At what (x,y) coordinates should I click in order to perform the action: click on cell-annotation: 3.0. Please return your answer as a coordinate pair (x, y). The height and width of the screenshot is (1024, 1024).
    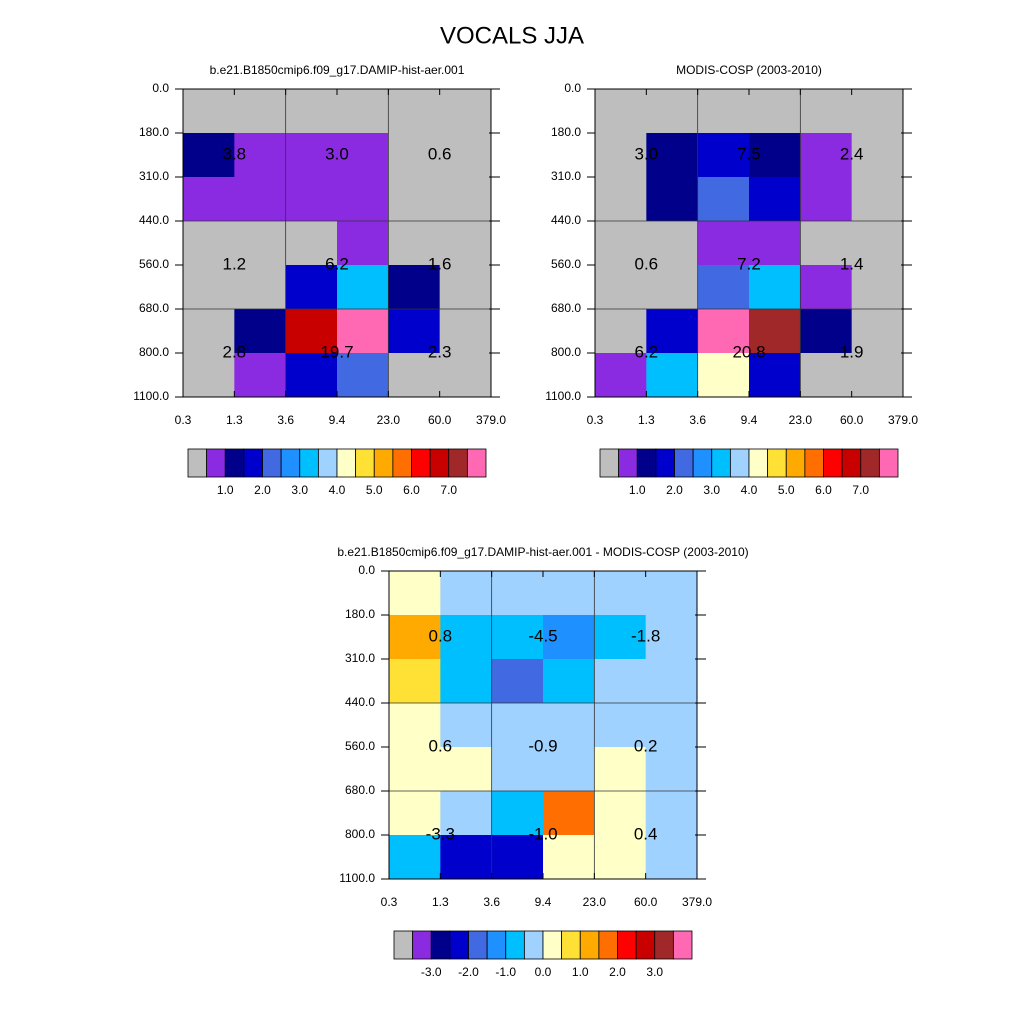
    Looking at the image, I should click on (337, 153).